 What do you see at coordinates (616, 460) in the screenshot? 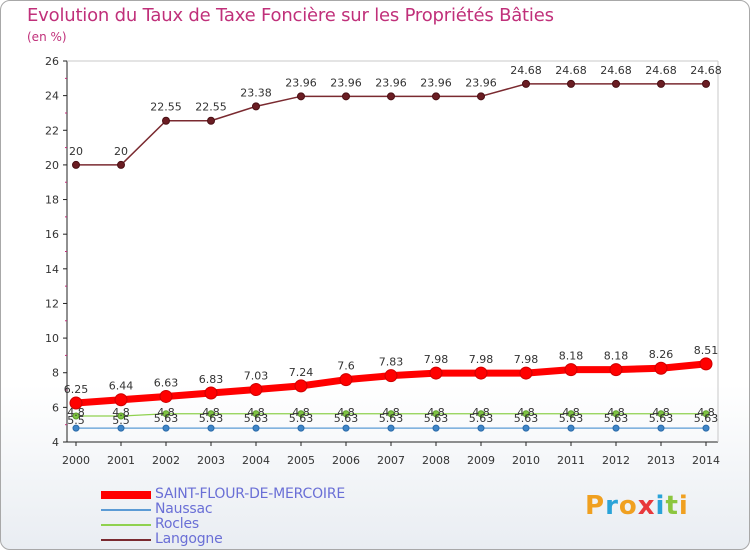
I see `x-tick-label: 2012` at bounding box center [616, 460].